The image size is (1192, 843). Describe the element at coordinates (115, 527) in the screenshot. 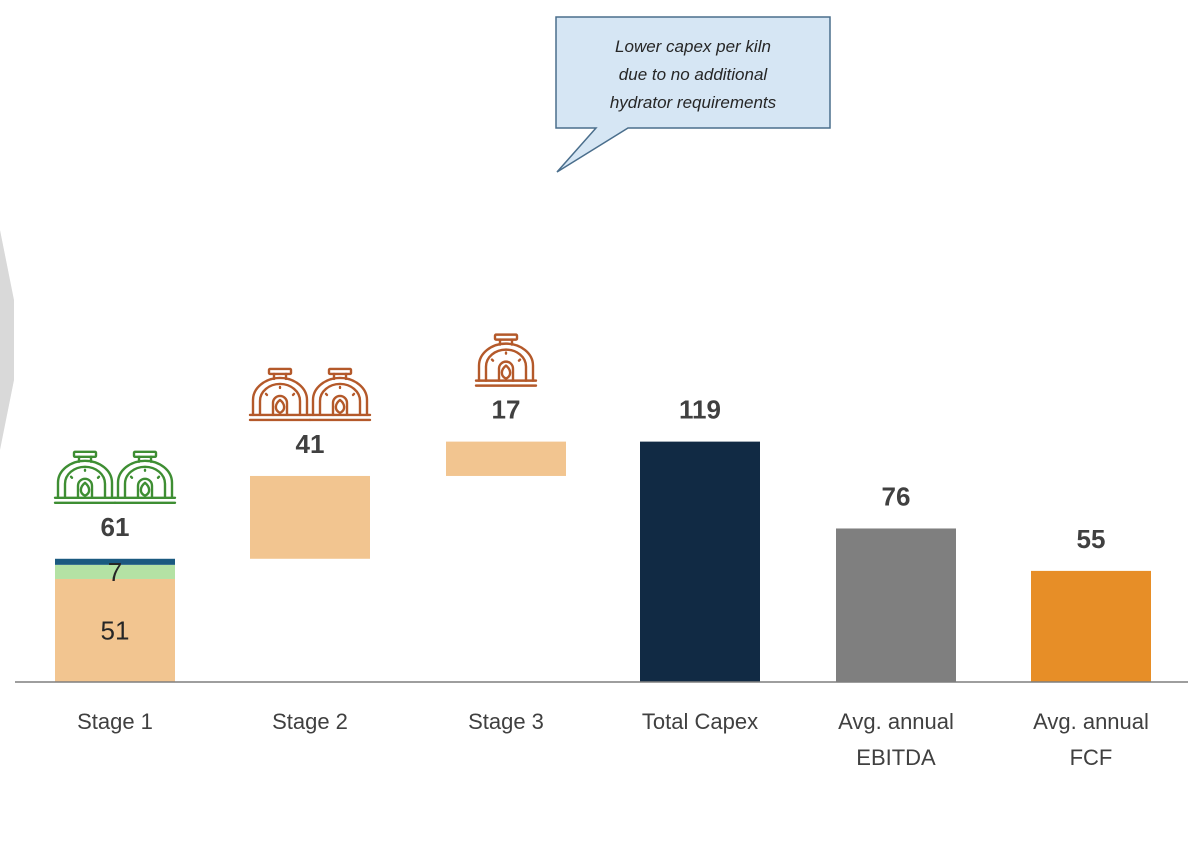

I see `total-value-label: 61` at that location.